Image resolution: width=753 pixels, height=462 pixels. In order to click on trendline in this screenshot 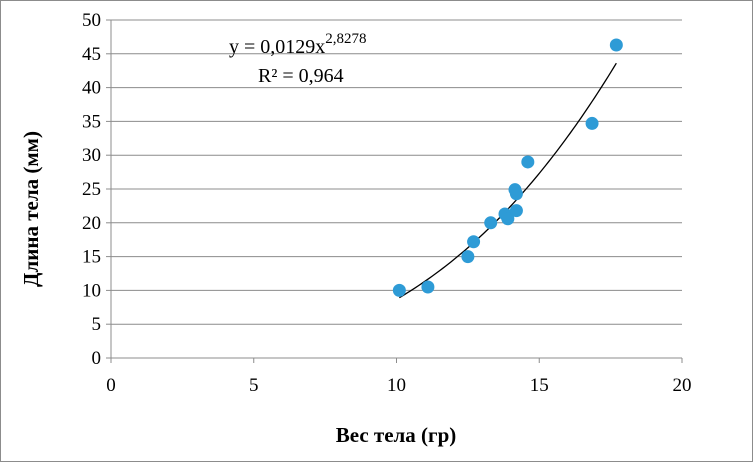, I will do `click(508, 180)`.